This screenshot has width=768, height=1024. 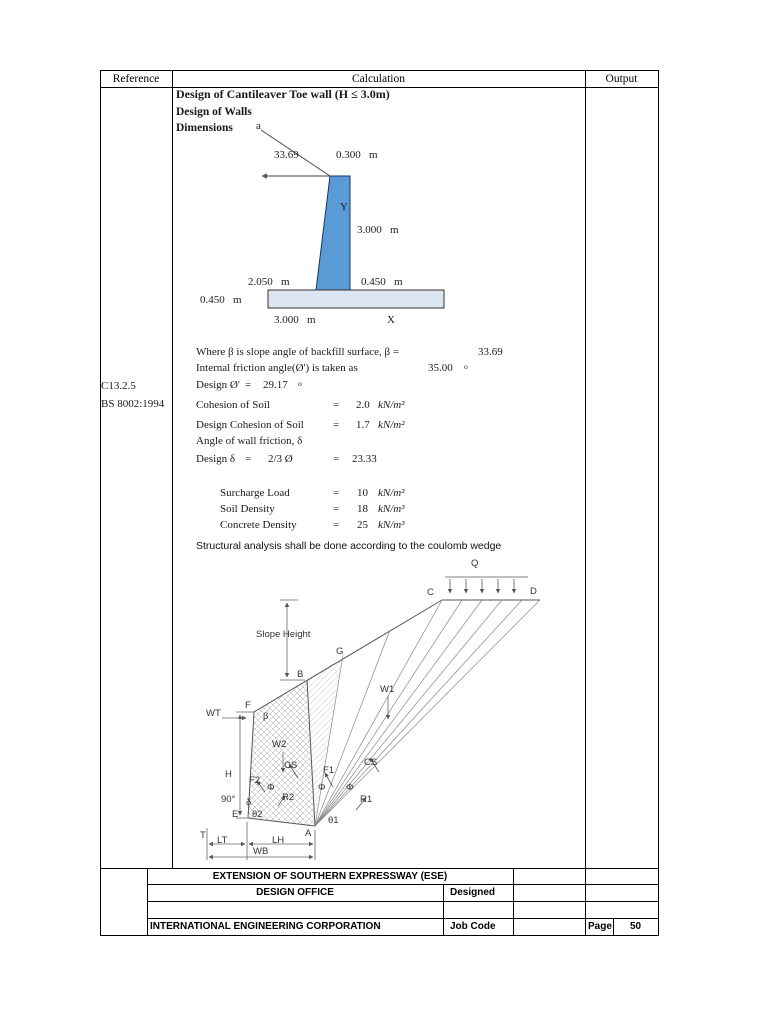 What do you see at coordinates (363, 425) in the screenshot?
I see `calc-text: 1.7` at bounding box center [363, 425].